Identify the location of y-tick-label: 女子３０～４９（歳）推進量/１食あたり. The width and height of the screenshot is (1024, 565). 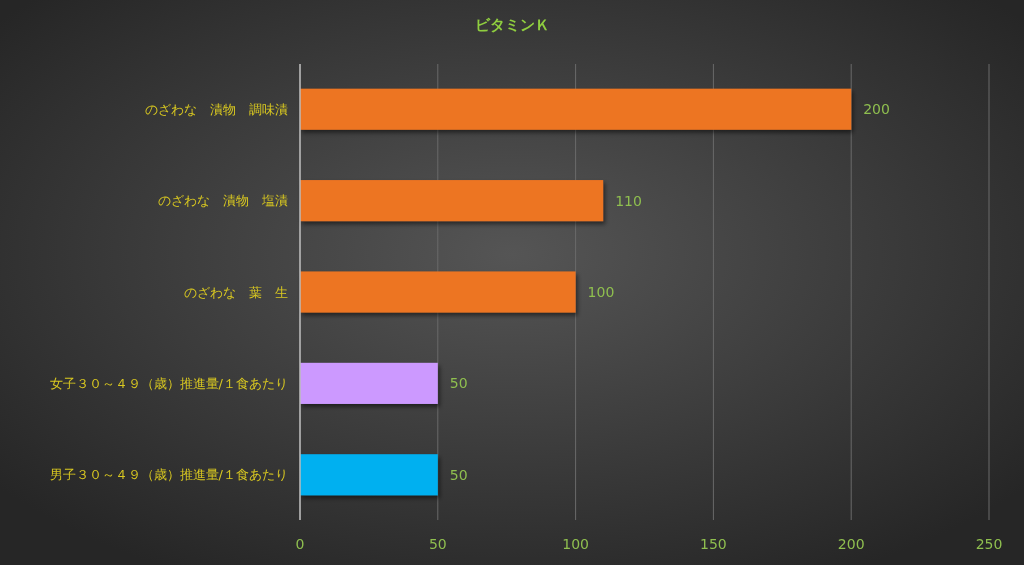
(168, 383).